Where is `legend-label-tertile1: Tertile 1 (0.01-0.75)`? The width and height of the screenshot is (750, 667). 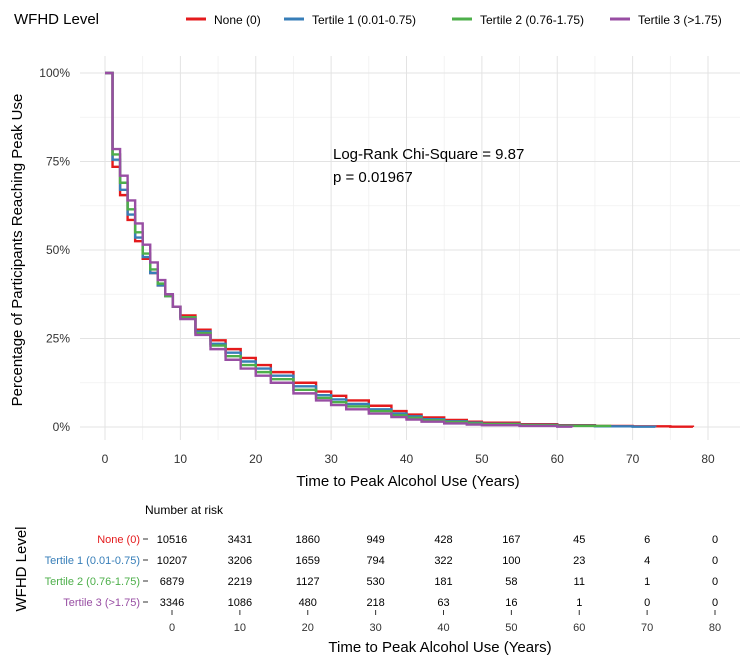
legend-label-tertile1: Tertile 1 (0.01-0.75) is located at coordinates (364, 20).